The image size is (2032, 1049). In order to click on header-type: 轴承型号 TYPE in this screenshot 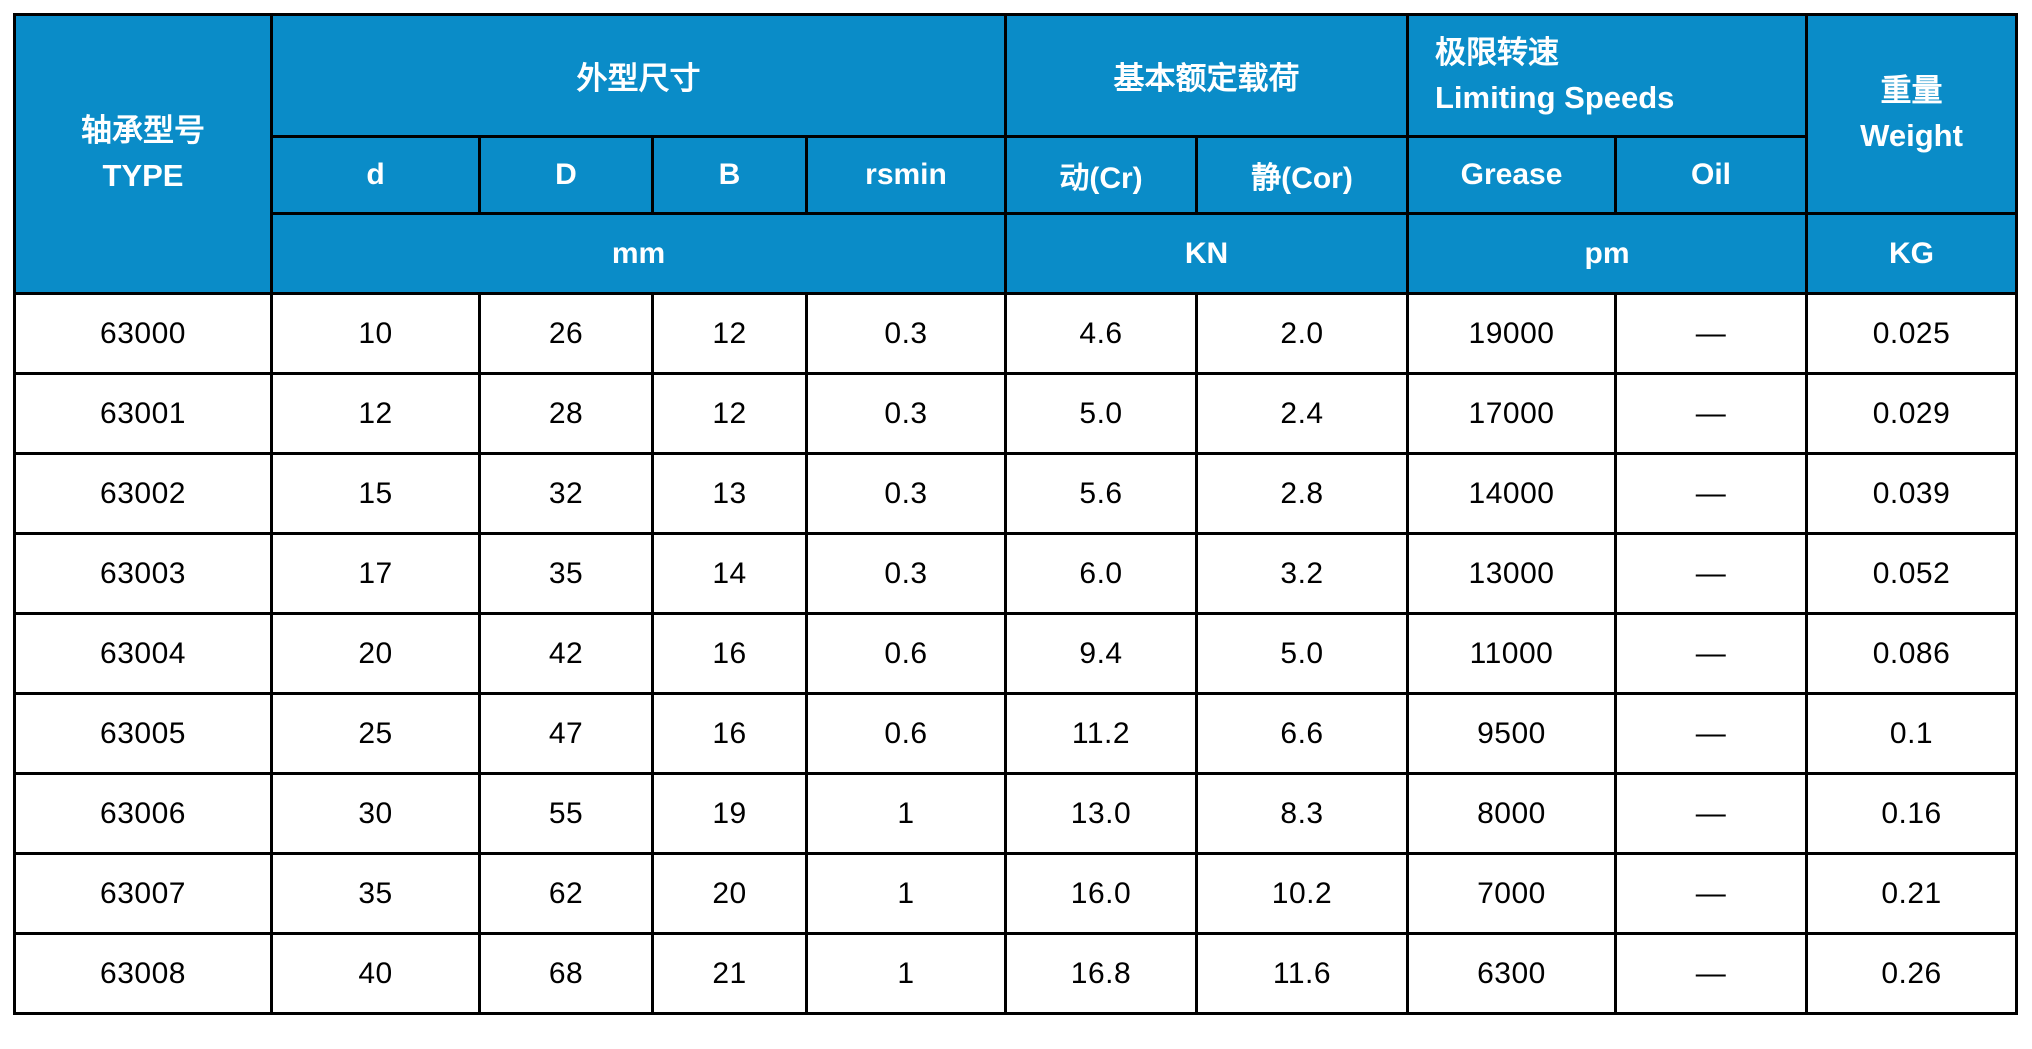, I will do `click(143, 154)`.